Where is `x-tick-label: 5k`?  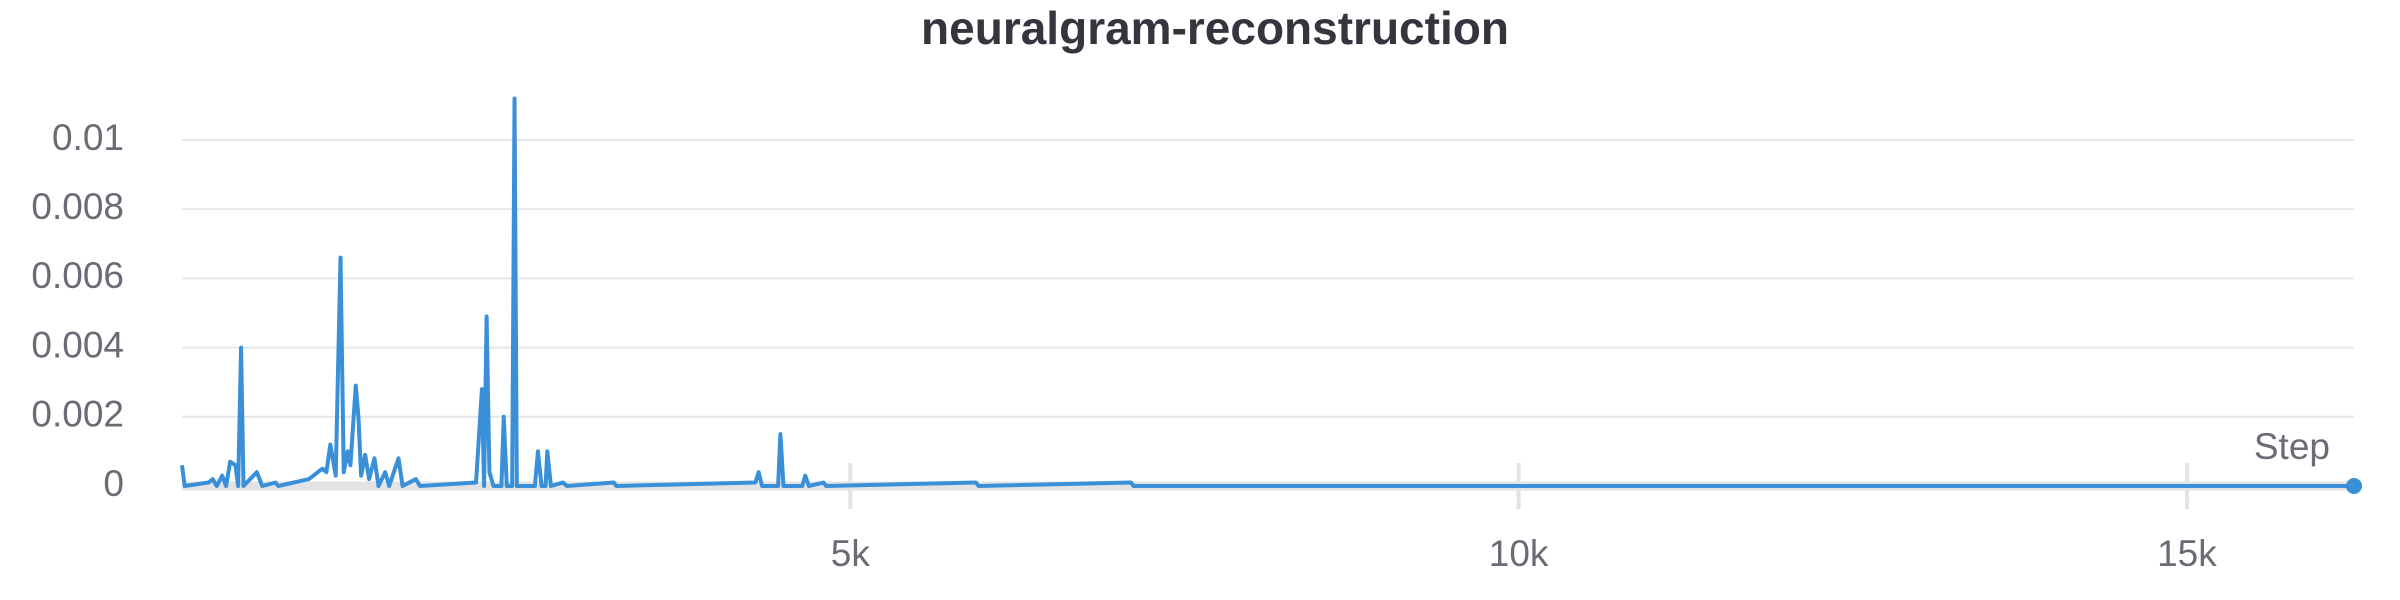 x-tick-label: 5k is located at coordinates (851, 553).